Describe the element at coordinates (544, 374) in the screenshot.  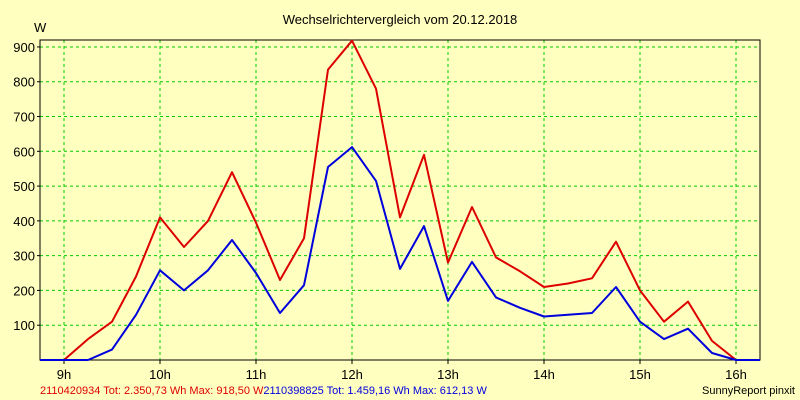
I see `x-tick-label: 14h` at that location.